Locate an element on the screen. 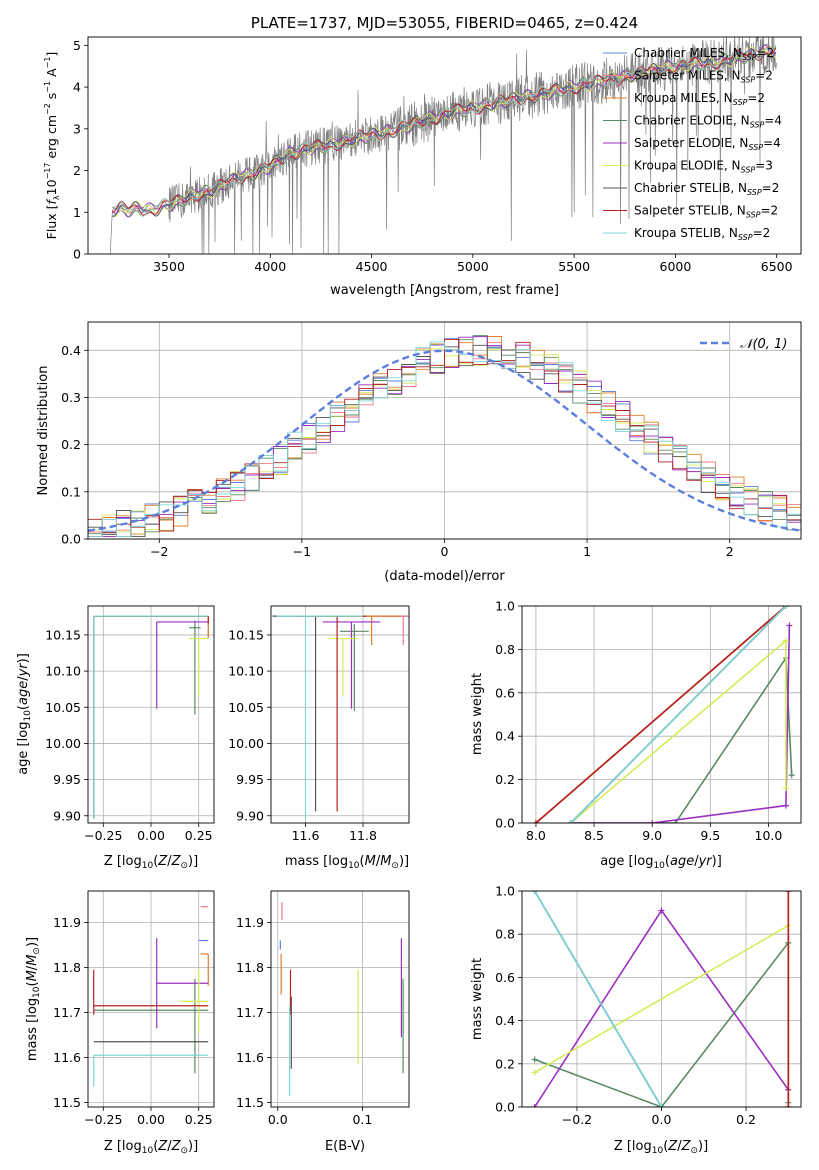  model-line-salpeter_elodie is located at coordinates (444, 131).